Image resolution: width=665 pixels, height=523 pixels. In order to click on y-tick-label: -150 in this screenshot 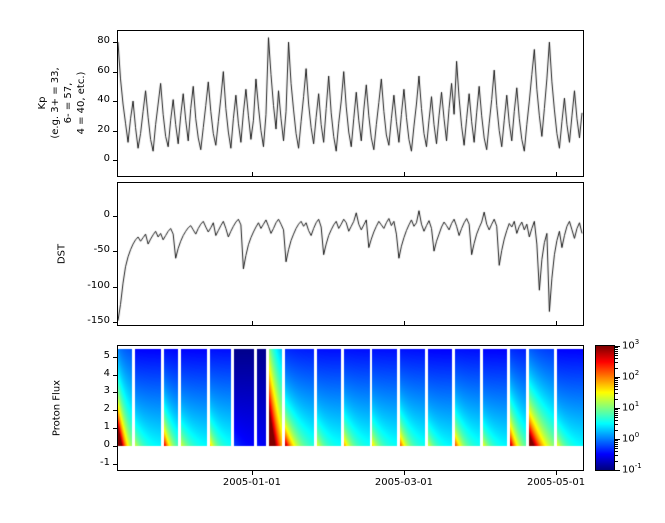, I will do `click(98, 321)`.